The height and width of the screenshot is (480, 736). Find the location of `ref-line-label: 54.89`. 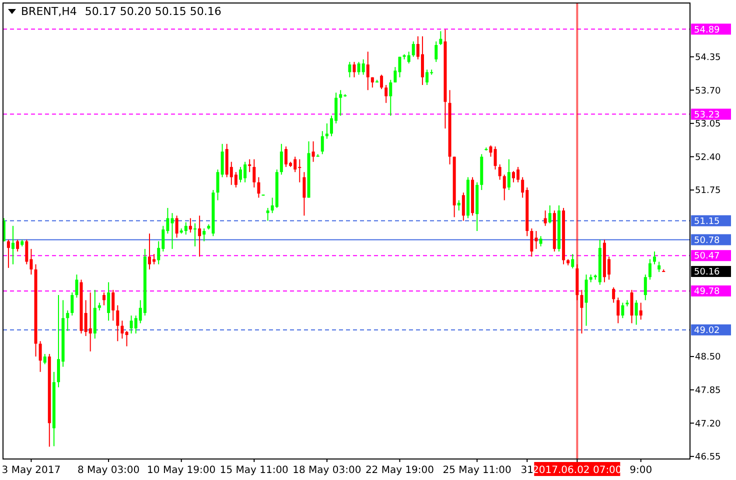

ref-line-label: 54.89 is located at coordinates (707, 30).